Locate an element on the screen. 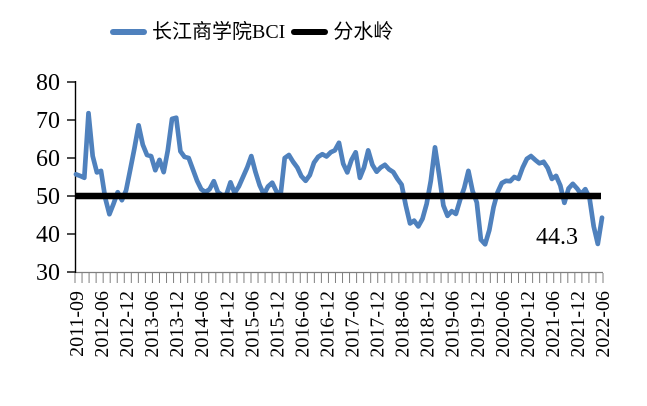 The height and width of the screenshot is (406, 647). legend-item-watershed: 分水岭 is located at coordinates (342, 32).